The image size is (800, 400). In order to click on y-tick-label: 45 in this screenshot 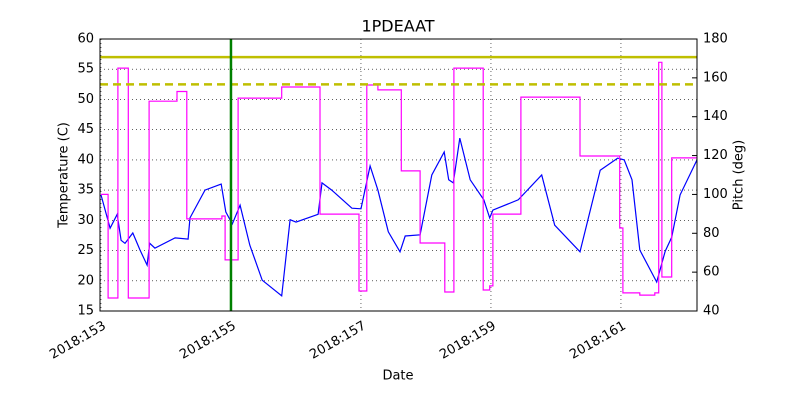, I will do `click(85, 129)`.